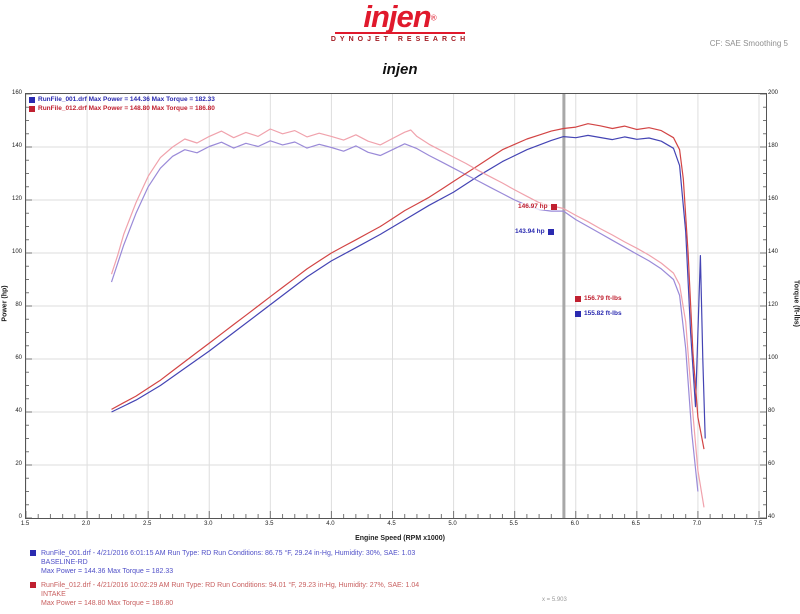 The height and width of the screenshot is (614, 800). Describe the element at coordinates (18, 464) in the screenshot. I see `y-left-tick-label: 20` at that location.